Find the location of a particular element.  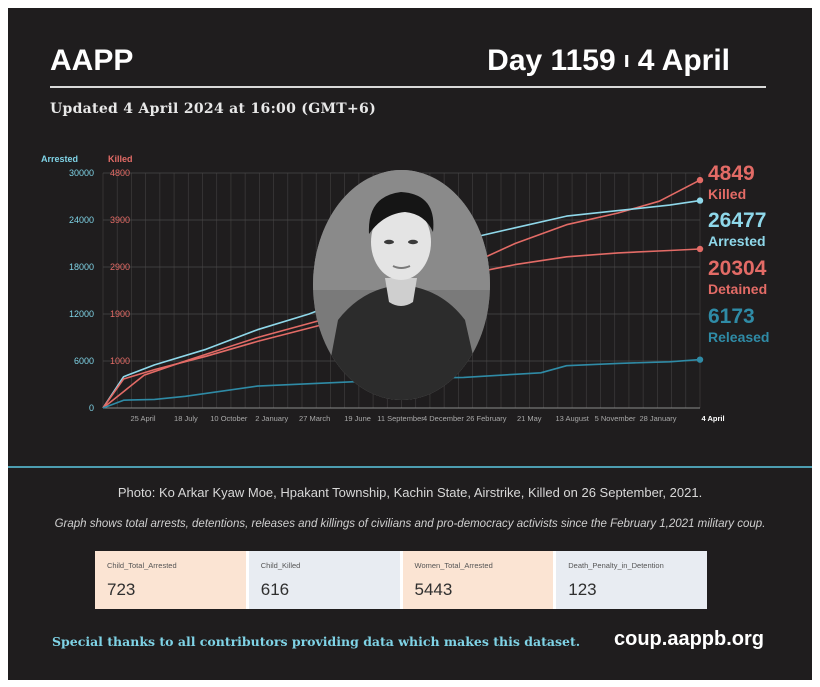

y-tick-label-arrested: 0 is located at coordinates (91, 408).